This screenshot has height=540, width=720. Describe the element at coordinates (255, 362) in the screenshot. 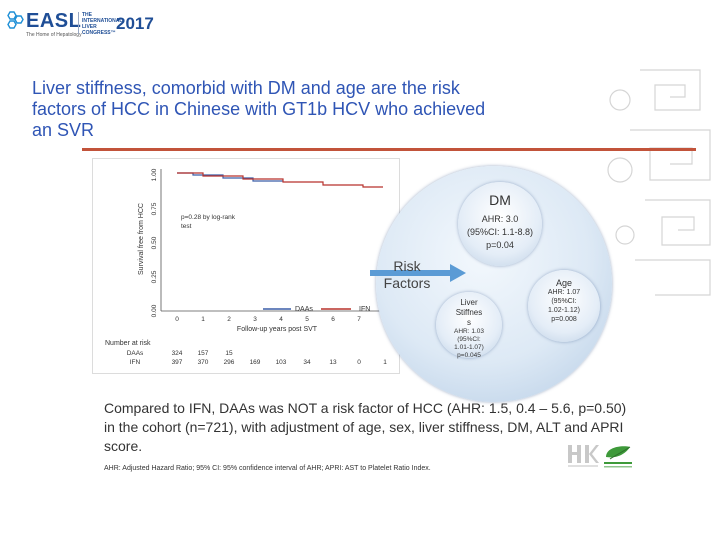

I see `km-at-risk-value: 169` at that location.